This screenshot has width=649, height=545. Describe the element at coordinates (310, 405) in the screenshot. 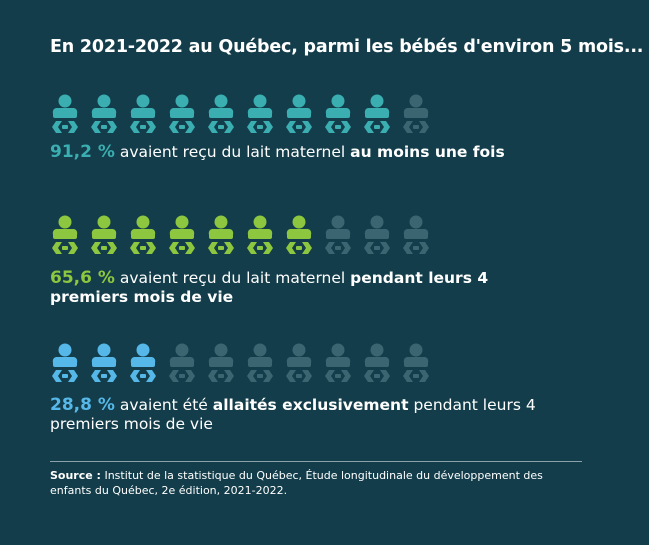

I see `stat-bold: allaités exclusivement` at that location.